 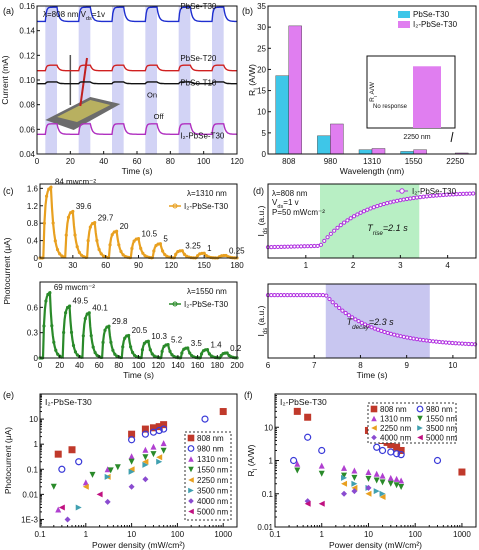 I want to click on x-tick-label: 980, so click(x=331, y=161).